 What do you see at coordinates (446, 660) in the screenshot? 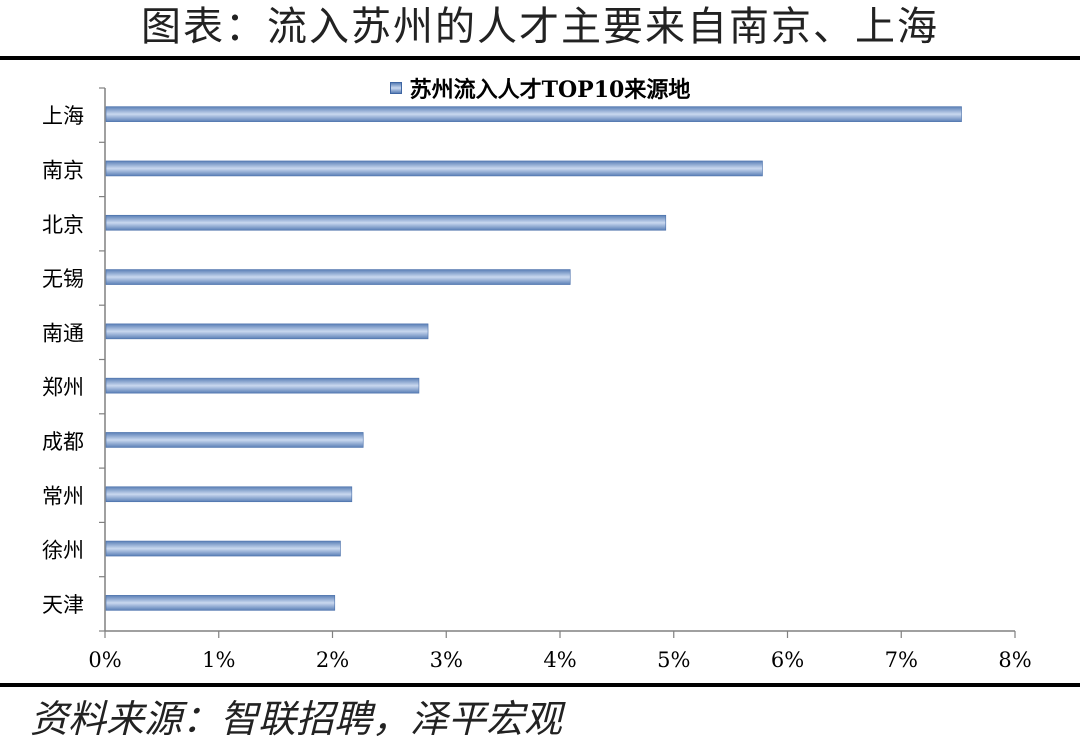
I see `x-tick-label: 3%` at bounding box center [446, 660].